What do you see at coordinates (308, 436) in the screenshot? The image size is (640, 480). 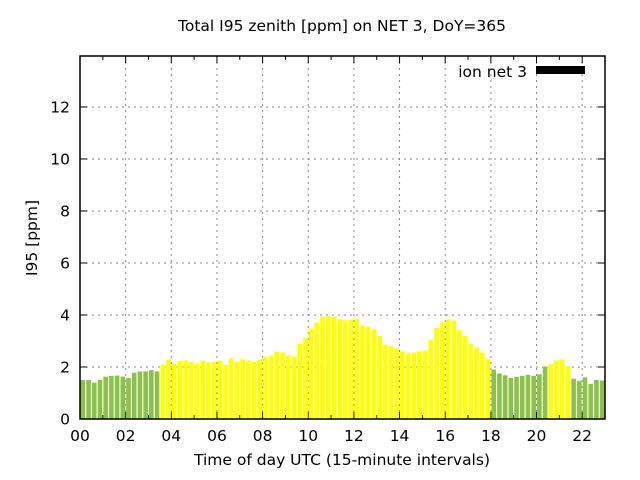 I see `x-tick-label: 10` at bounding box center [308, 436].